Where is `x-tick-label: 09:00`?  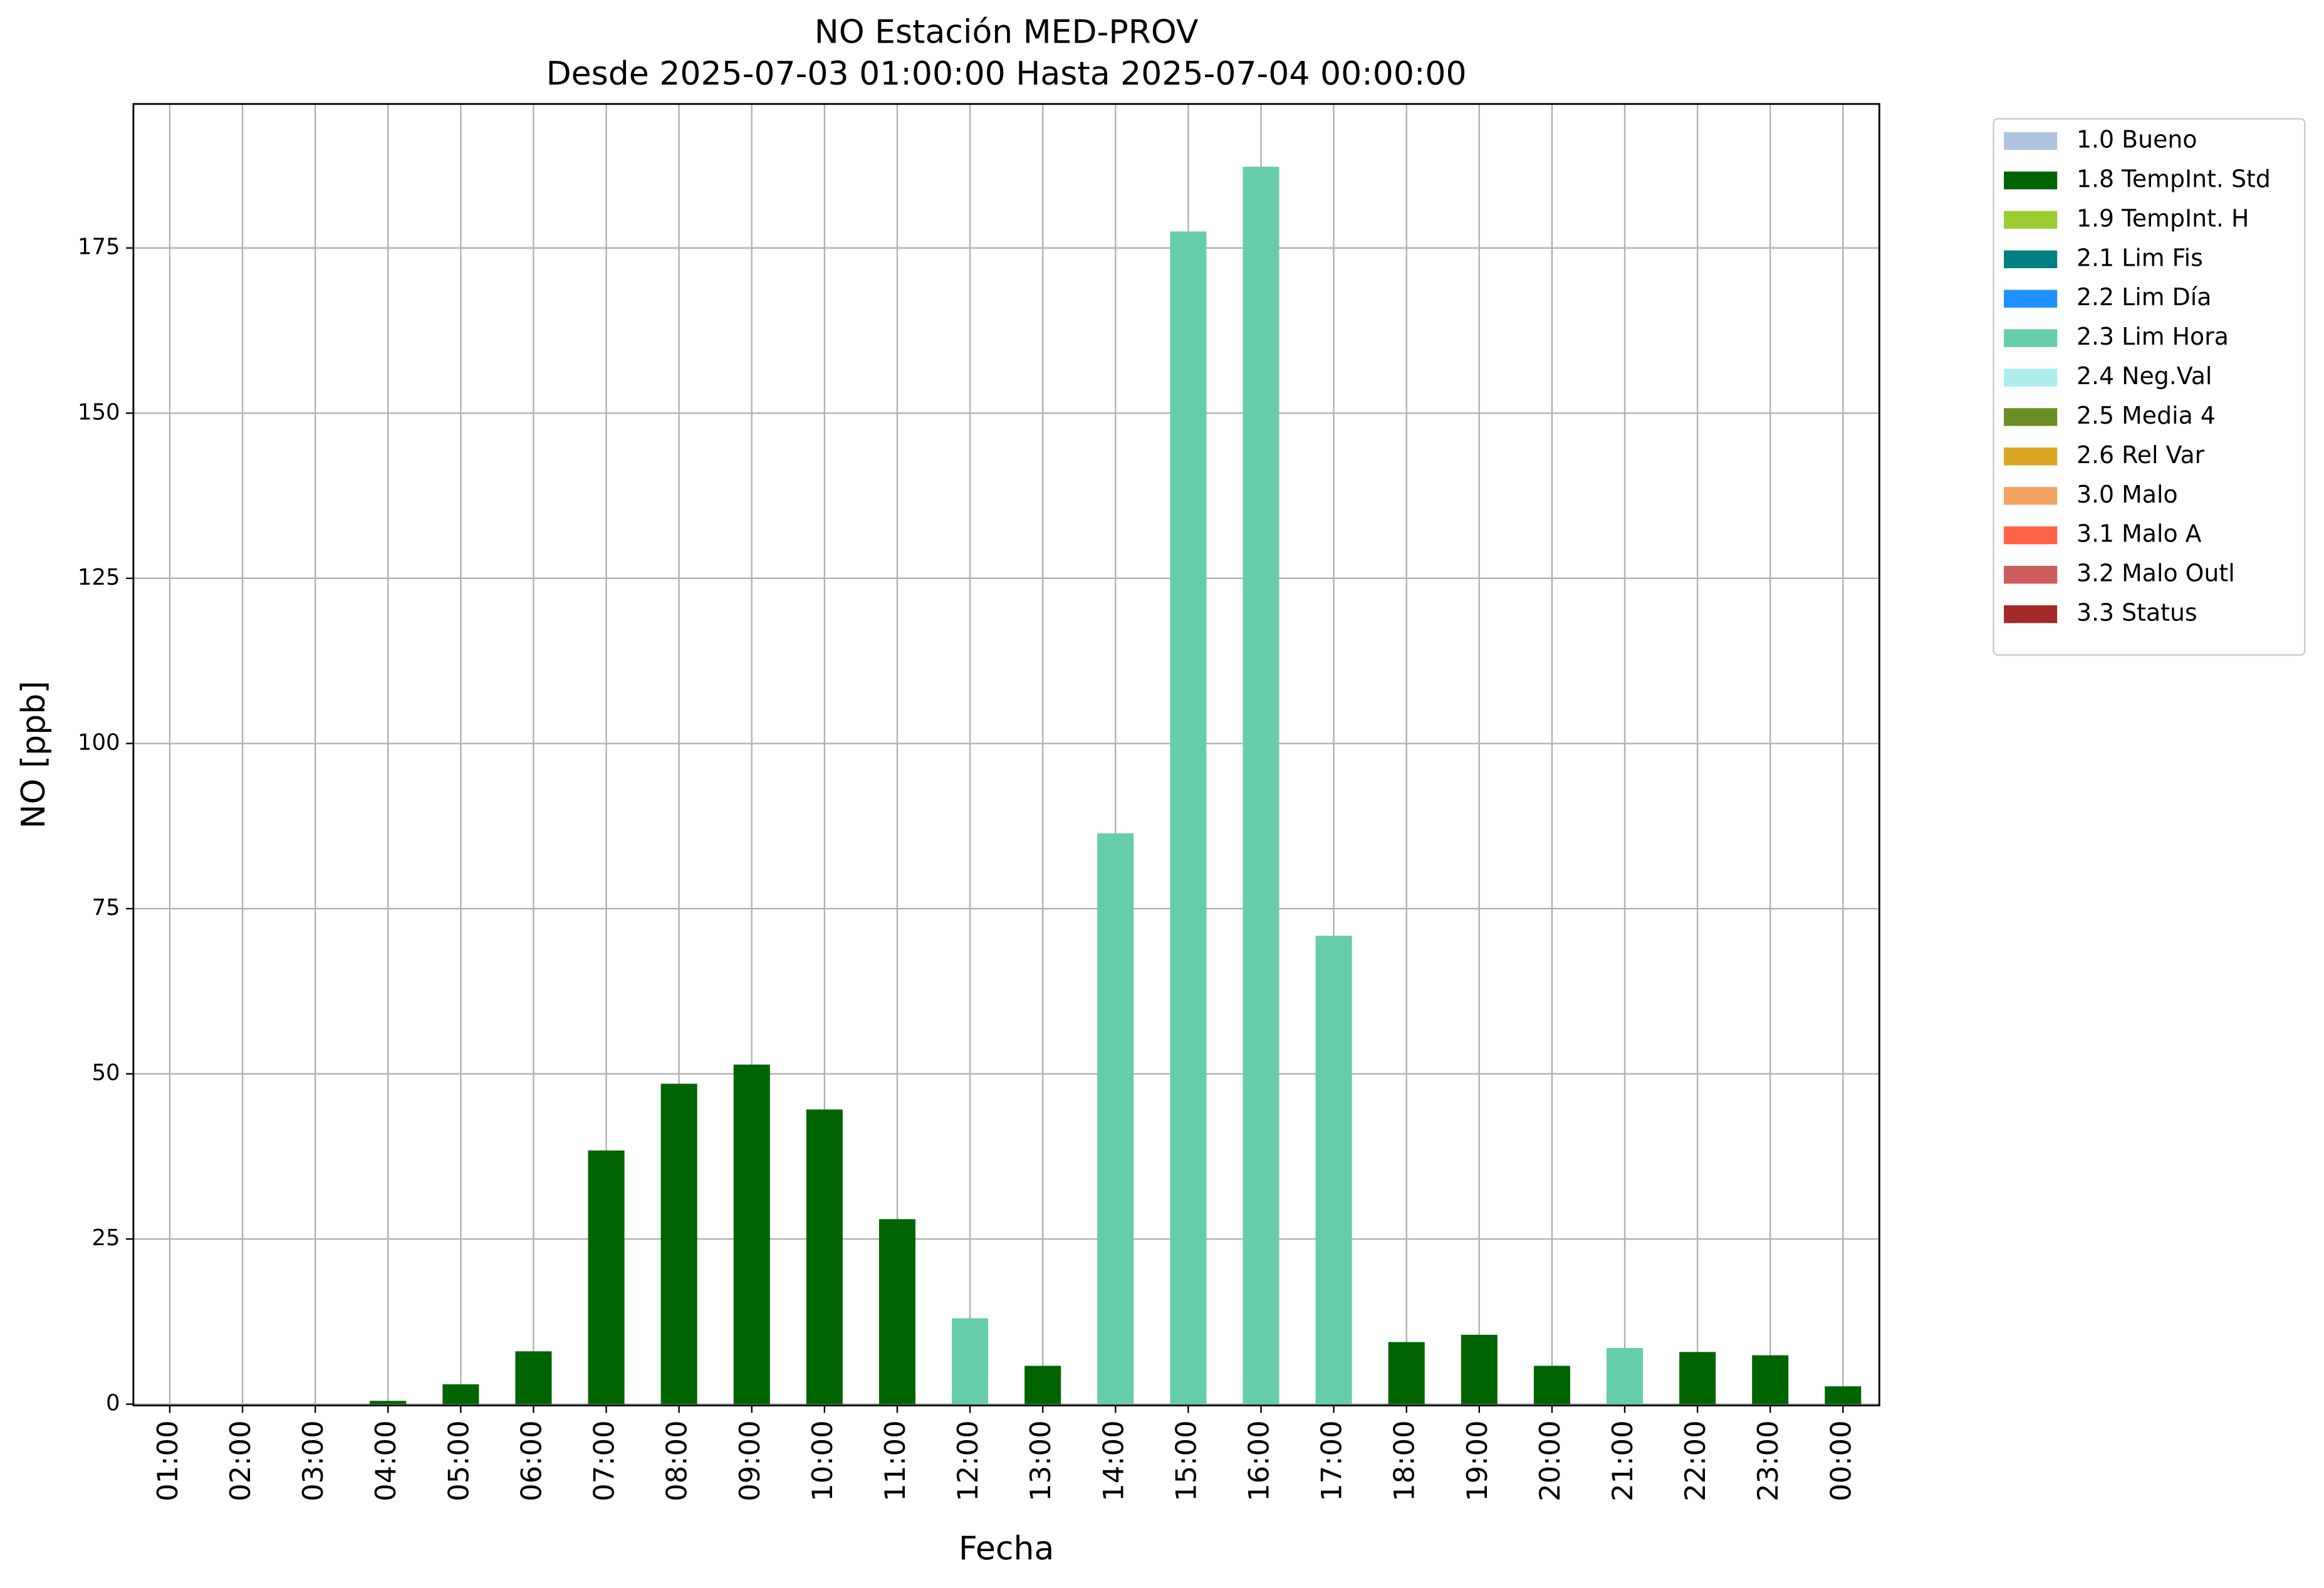 x-tick-label: 09:00 is located at coordinates (749, 1461).